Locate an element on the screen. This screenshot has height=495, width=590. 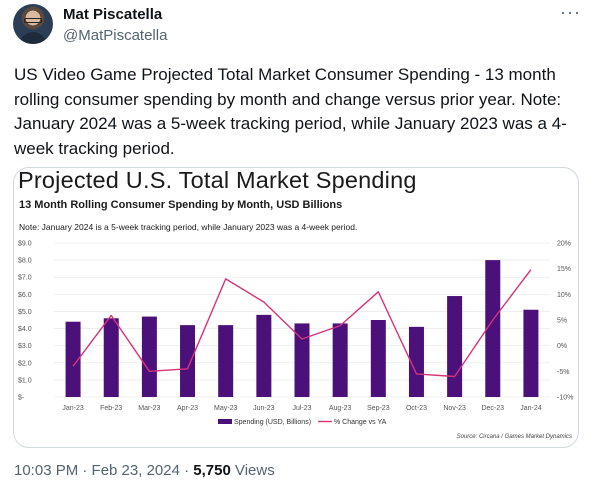
y-right-tick-label: 0% is located at coordinates (562, 346).